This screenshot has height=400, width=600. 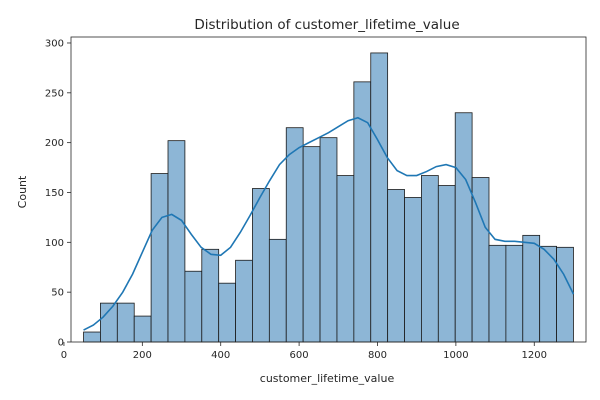 I want to click on y-axis-ticks: 0 50 100 150 200 250 300, so click(x=58, y=193).